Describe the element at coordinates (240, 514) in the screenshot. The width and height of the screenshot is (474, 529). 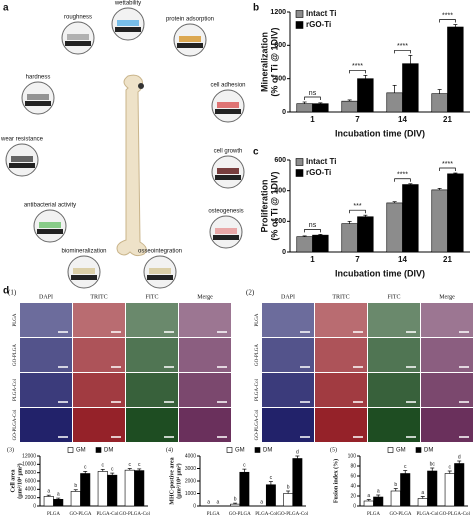
I see `x-tick-label: GO-PLGA` at that location.